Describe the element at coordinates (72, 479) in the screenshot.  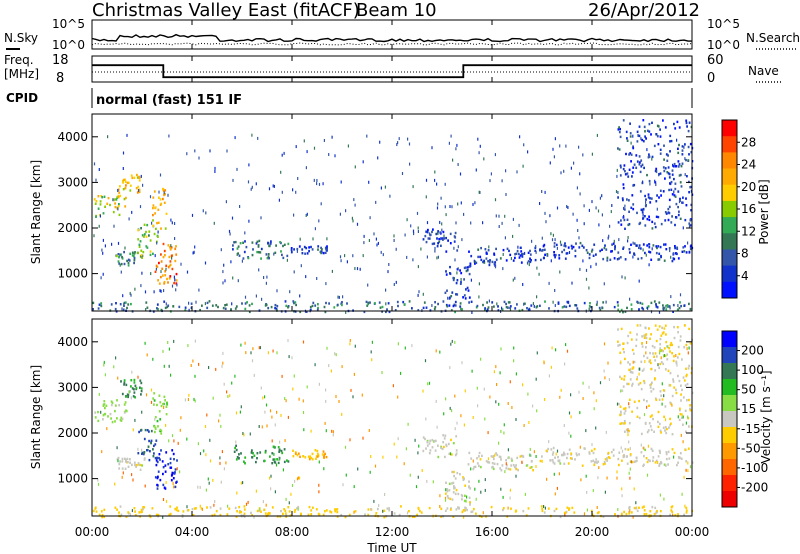
I see `y-tick-label: 1000` at that location.